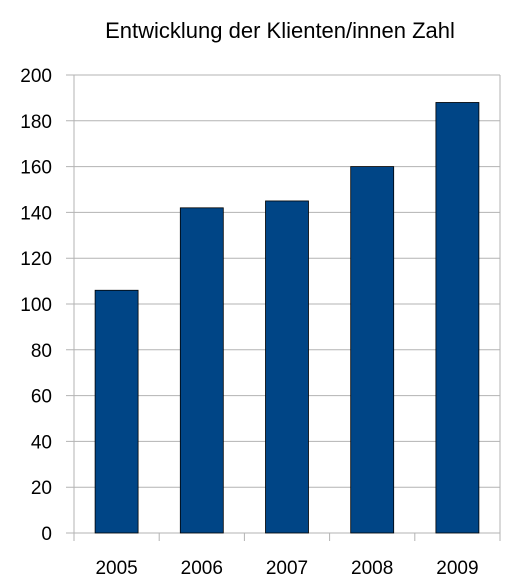 The image size is (512, 580). What do you see at coordinates (41, 351) in the screenshot?
I see `y-tick-label: 80` at bounding box center [41, 351].